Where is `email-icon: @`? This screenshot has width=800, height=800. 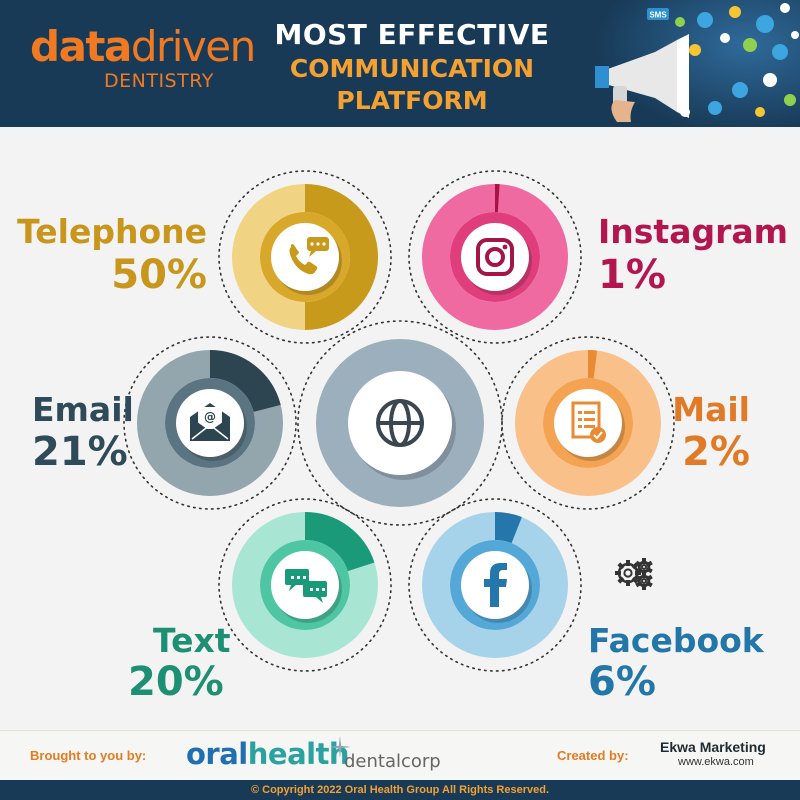 email-icon: @ is located at coordinates (210, 422).